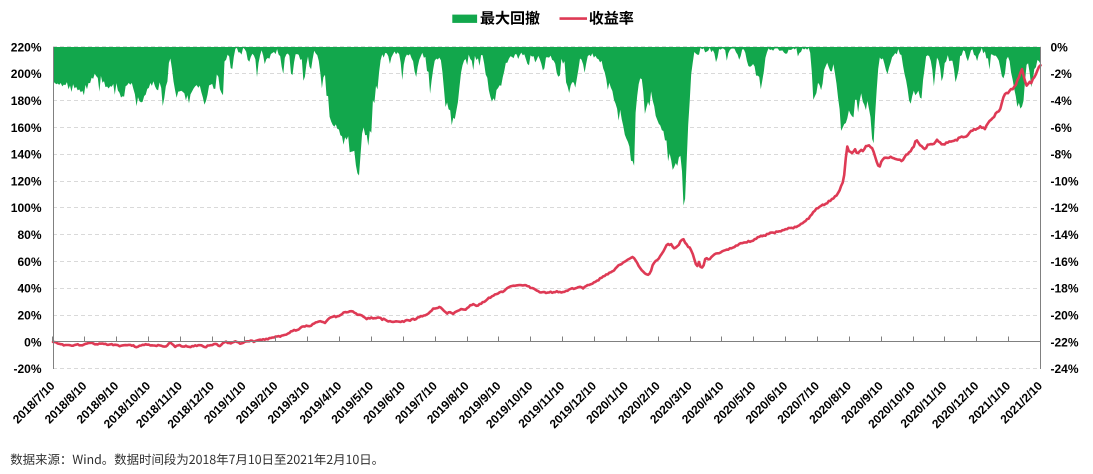 The width and height of the screenshot is (1093, 474). I want to click on svg-text: -8%, so click(1062, 155).